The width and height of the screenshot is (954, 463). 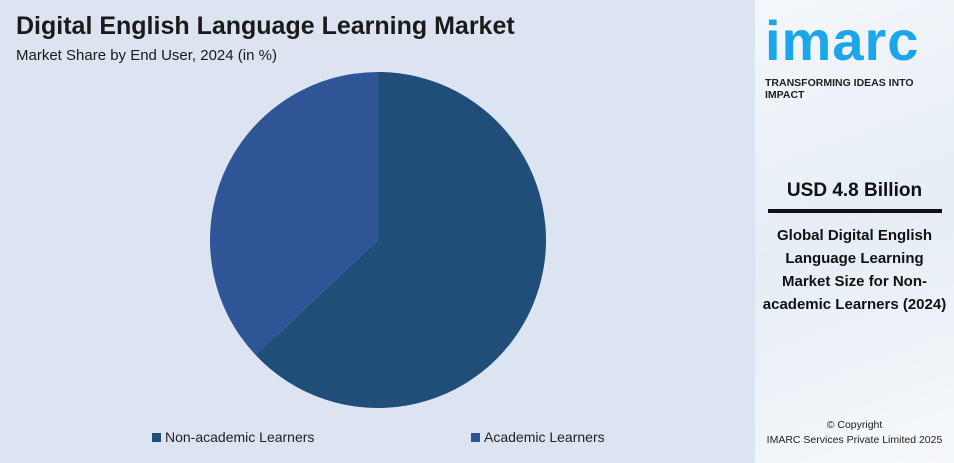 What do you see at coordinates (854, 190) in the screenshot?
I see `market-value: USD 4.8 Billion` at bounding box center [854, 190].